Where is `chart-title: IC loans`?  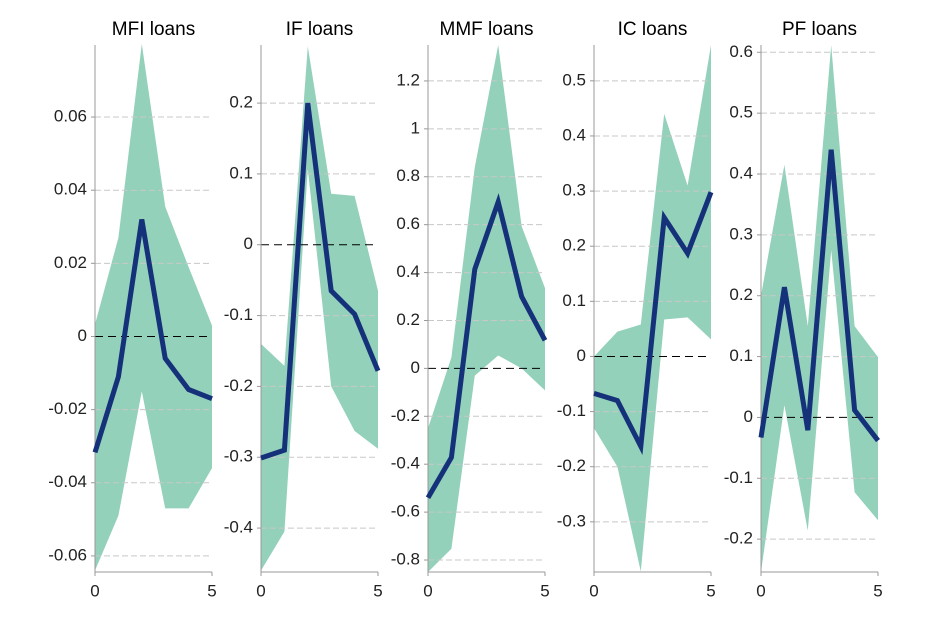
chart-title: IC loans is located at coordinates (653, 29).